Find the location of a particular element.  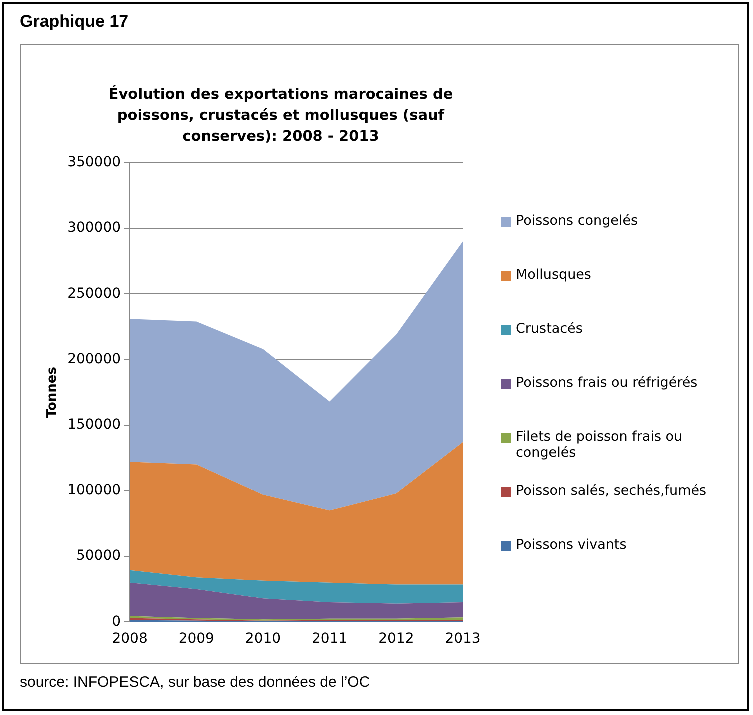

y-tick-label: 100000 is located at coordinates (95, 490).